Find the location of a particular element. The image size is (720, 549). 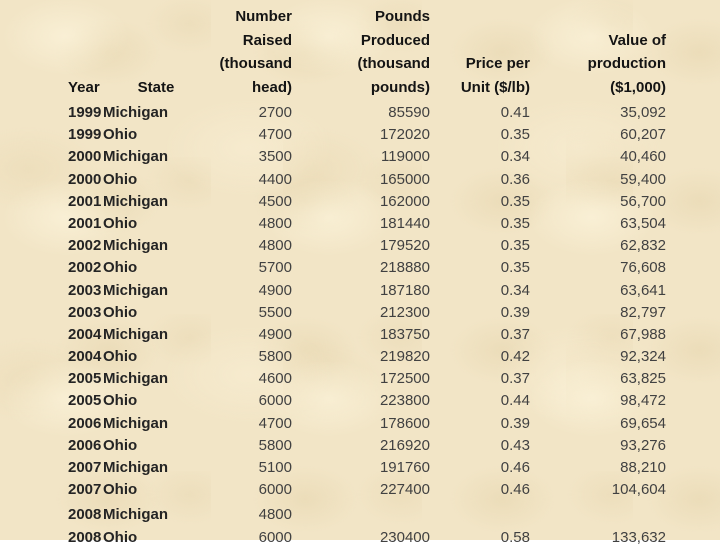

cell-price-per-unit: 0.39 is located at coordinates (515, 312).